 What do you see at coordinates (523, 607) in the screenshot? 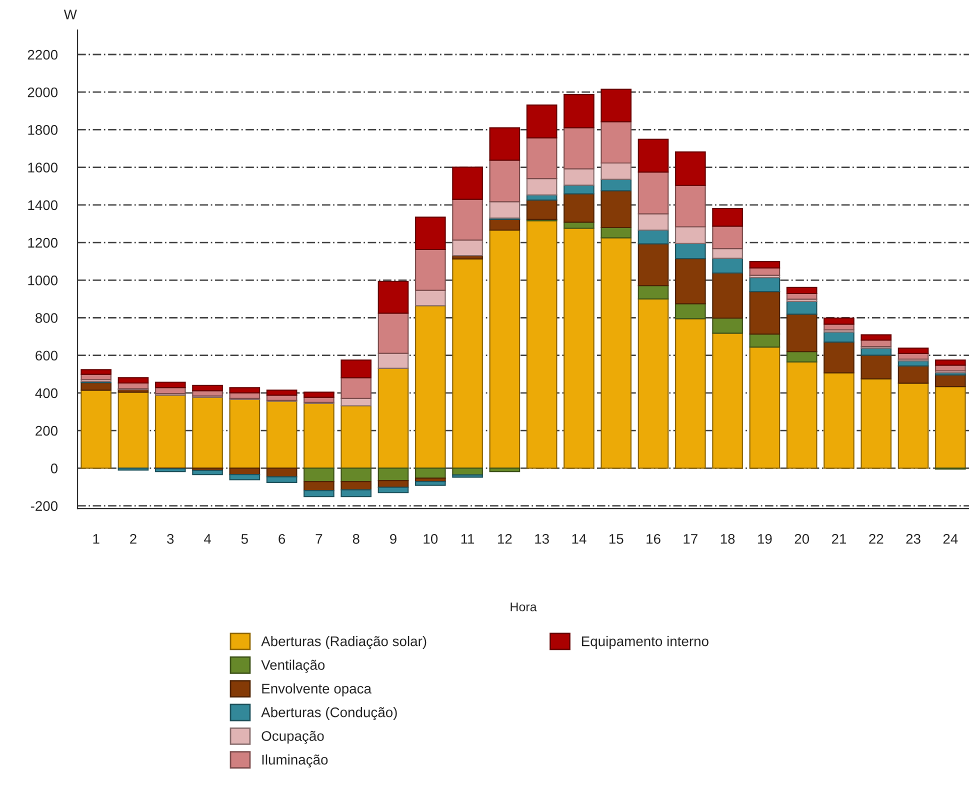
I see `x-axis-title: Hora` at bounding box center [523, 607].